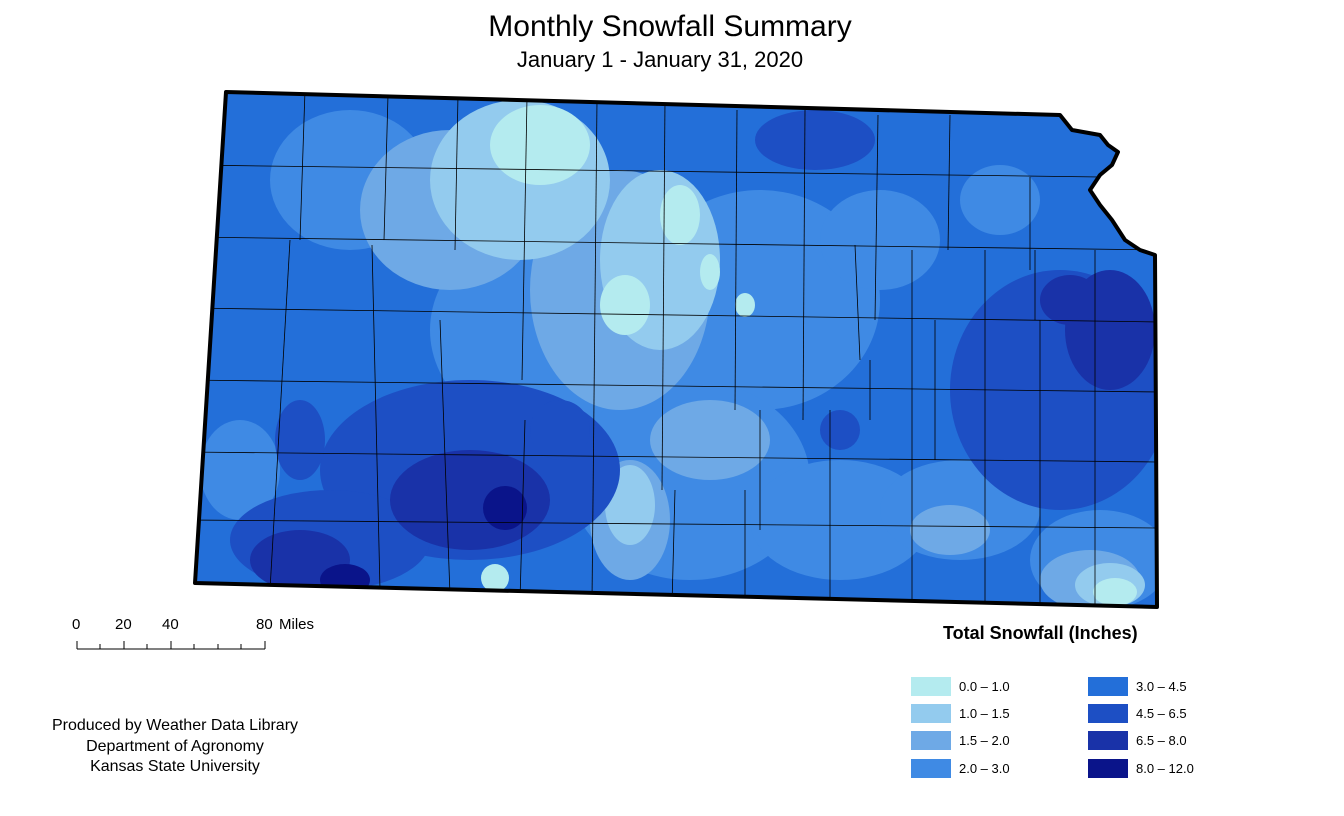 The width and height of the screenshot is (1344, 816). Describe the element at coordinates (76, 624) in the screenshot. I see `scale-tick-0: 0` at that location.